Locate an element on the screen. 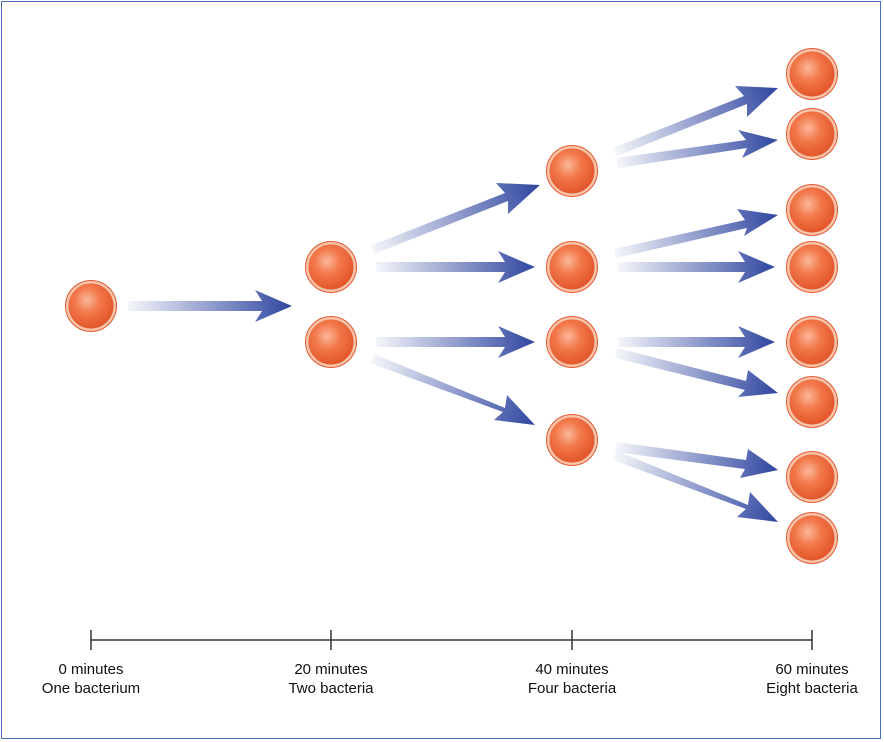  timeline-label-20: 20 minutes Two bacteria is located at coordinates (331, 679).